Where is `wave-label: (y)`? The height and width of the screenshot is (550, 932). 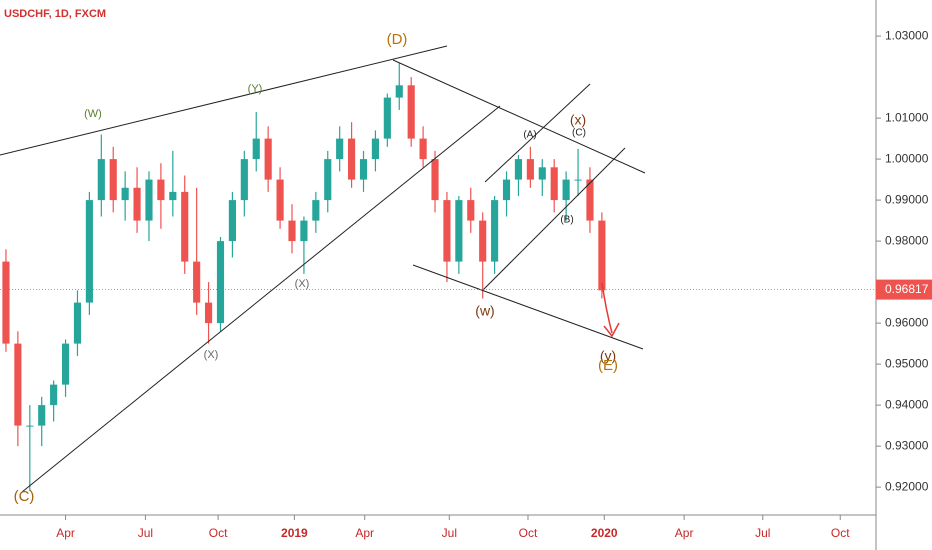 wave-label: (y) is located at coordinates (608, 356).